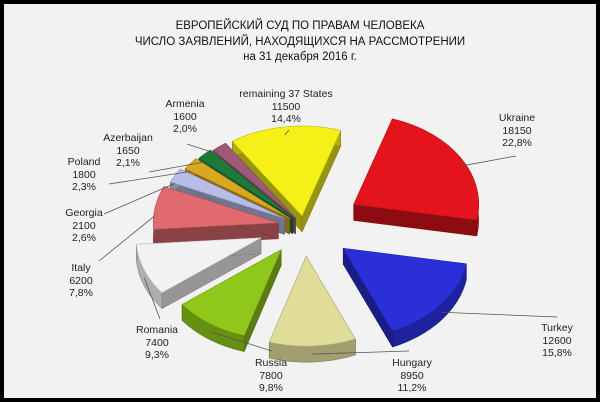 The height and width of the screenshot is (402, 600). I want to click on slice-value: 1650, so click(128, 150).